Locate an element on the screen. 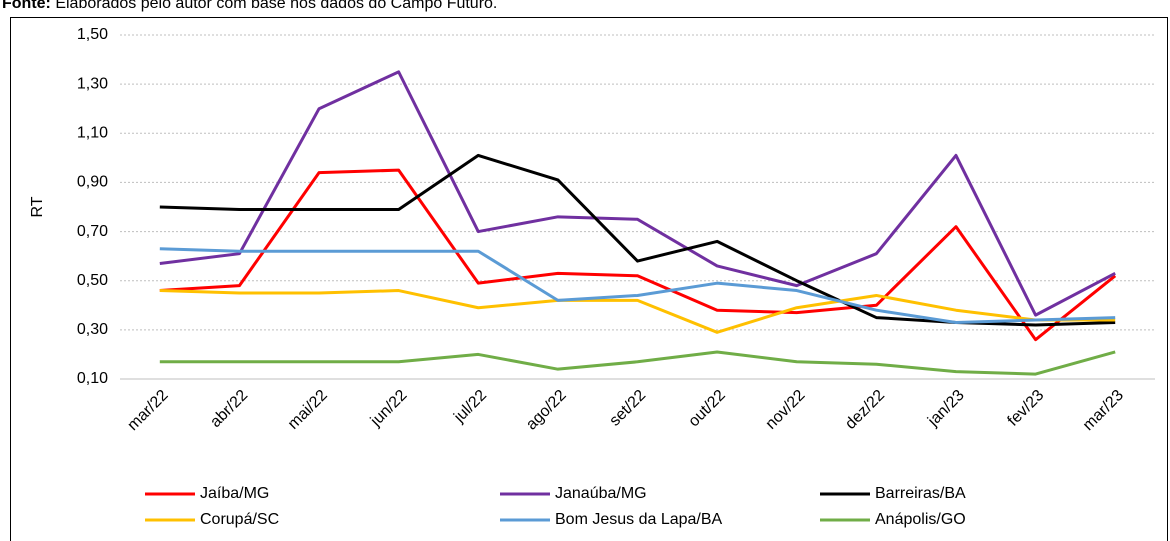  y-tick-label: 1,10 is located at coordinates (92, 133).